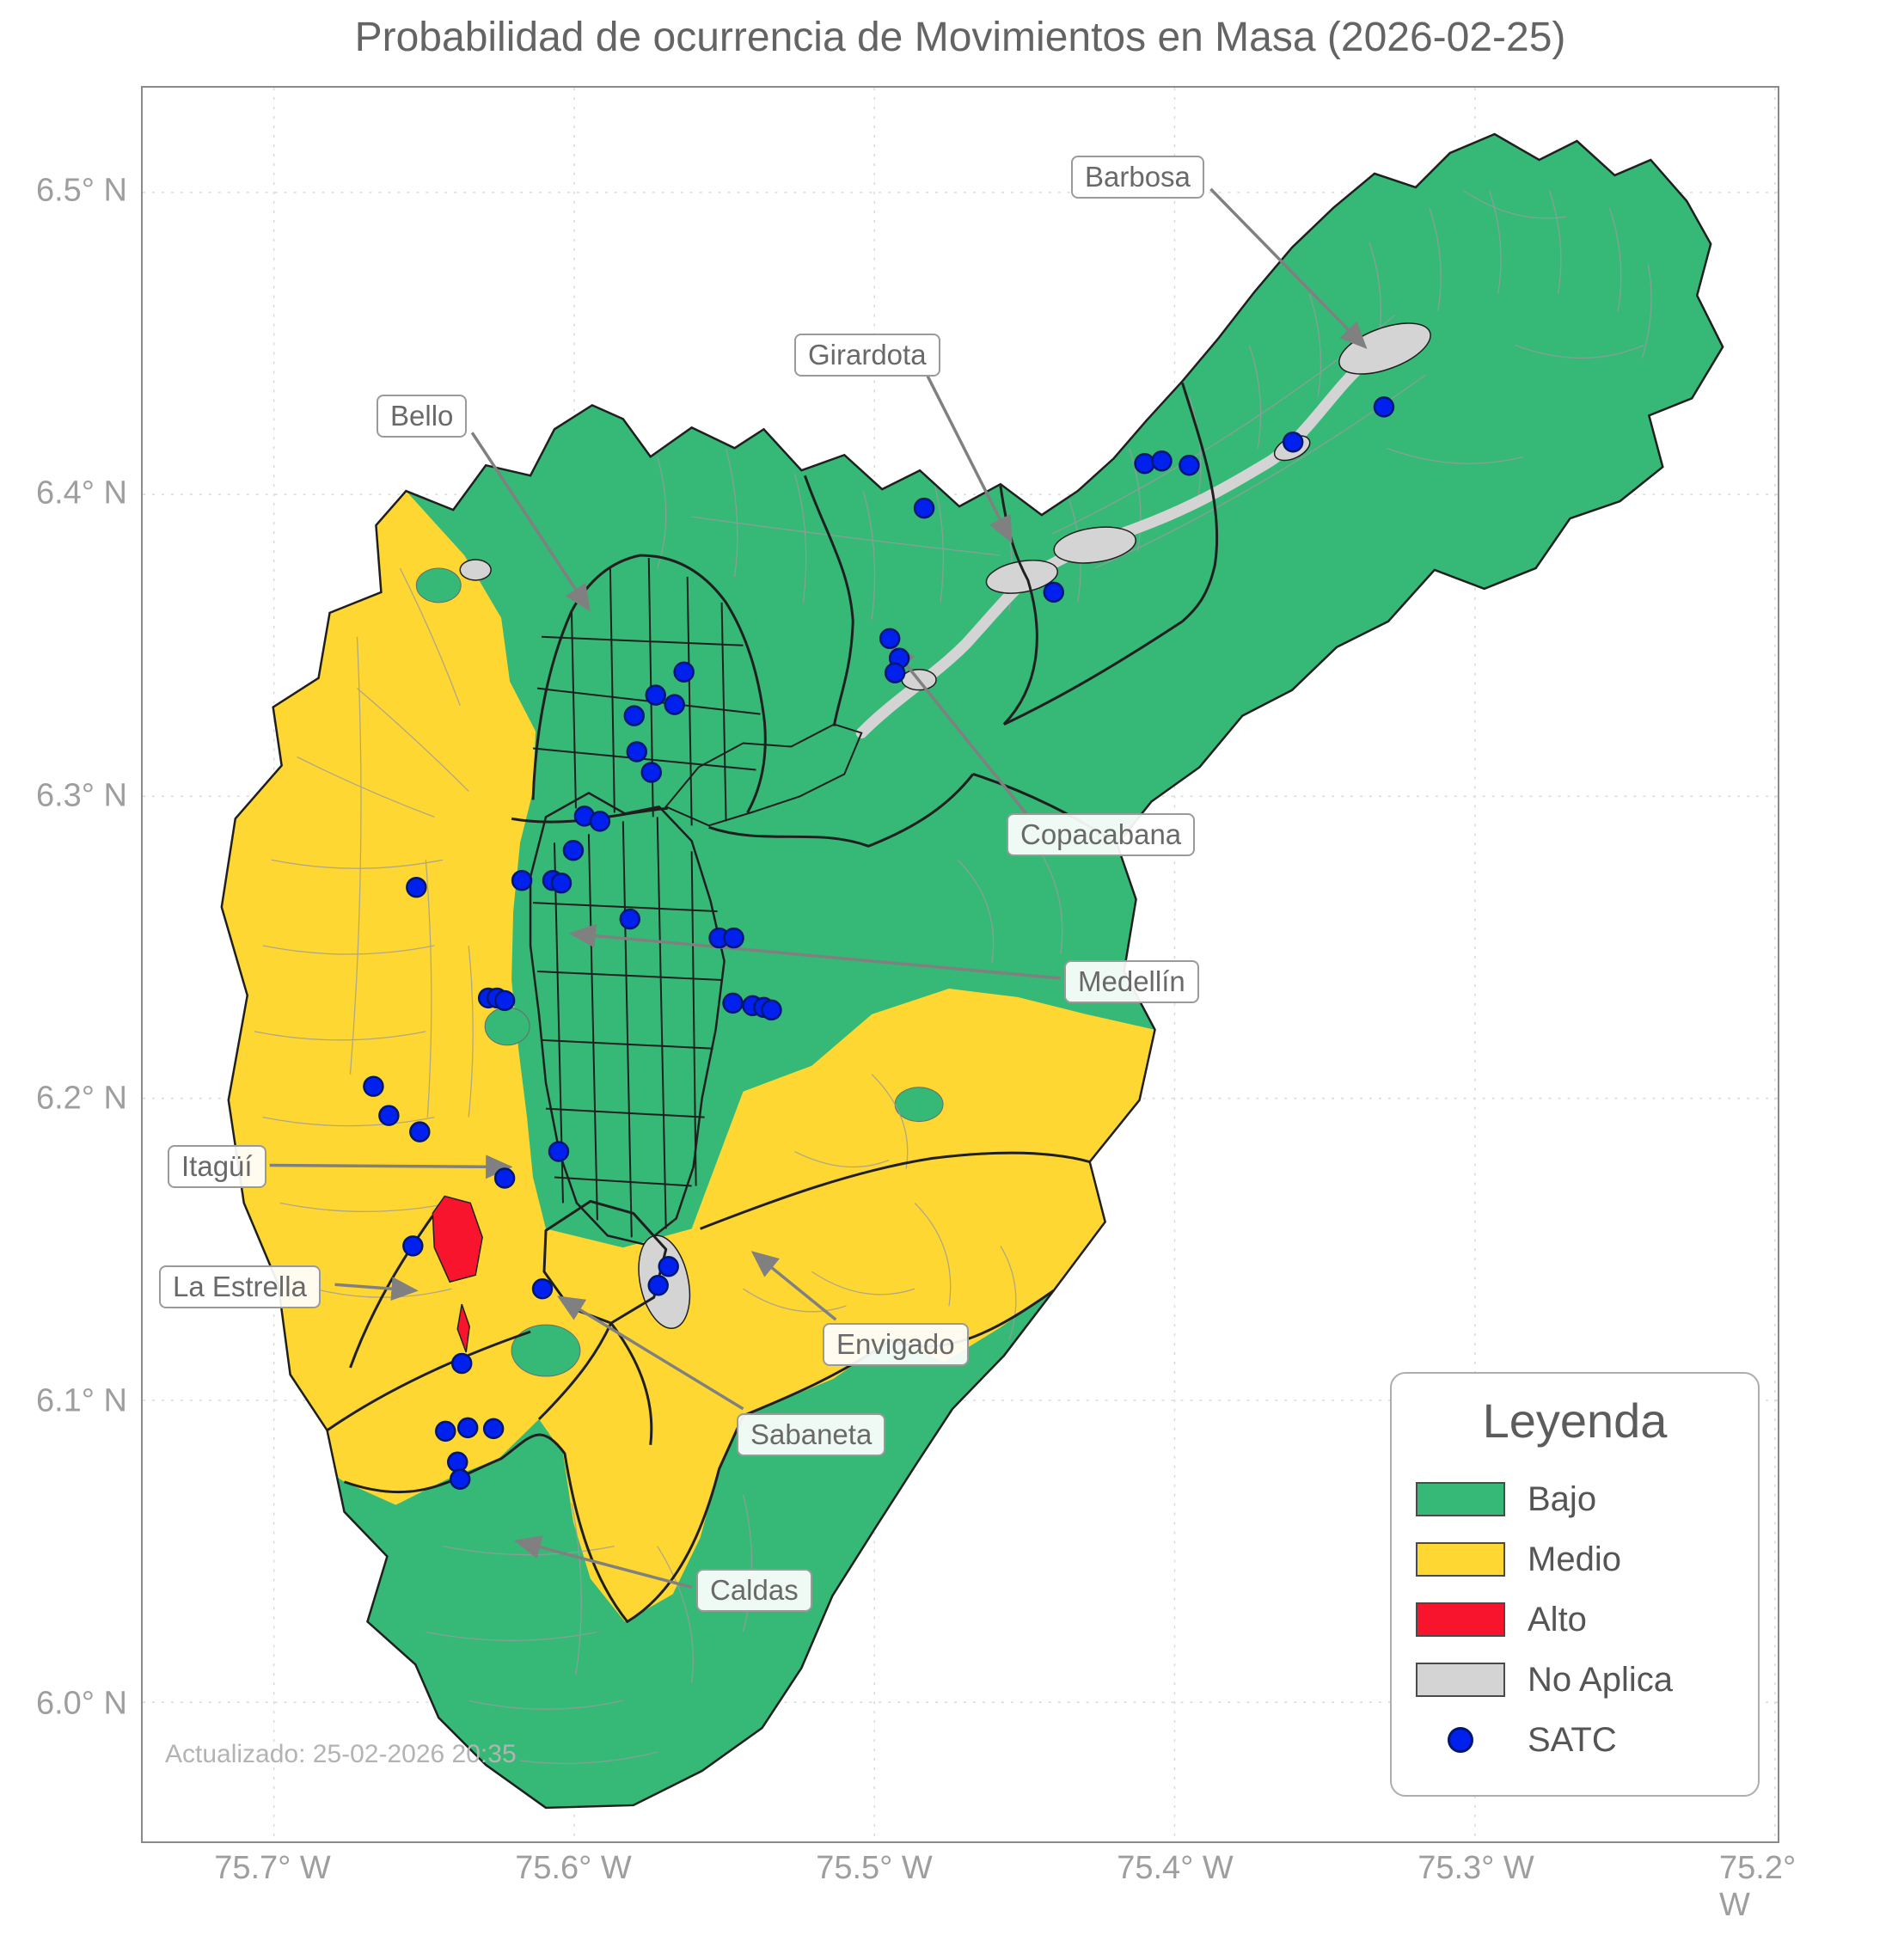 Image resolution: width=1892 pixels, height=1960 pixels. Describe the element at coordinates (81, 1703) in the screenshot. I see `y-tick-6-0n: 6.0° N` at that location.